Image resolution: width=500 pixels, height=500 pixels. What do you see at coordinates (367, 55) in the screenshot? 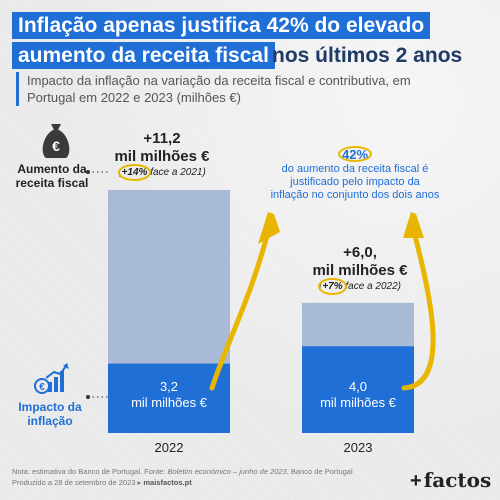
I see `title-line-2-tail: nos últimos 2 anos` at bounding box center [367, 55].